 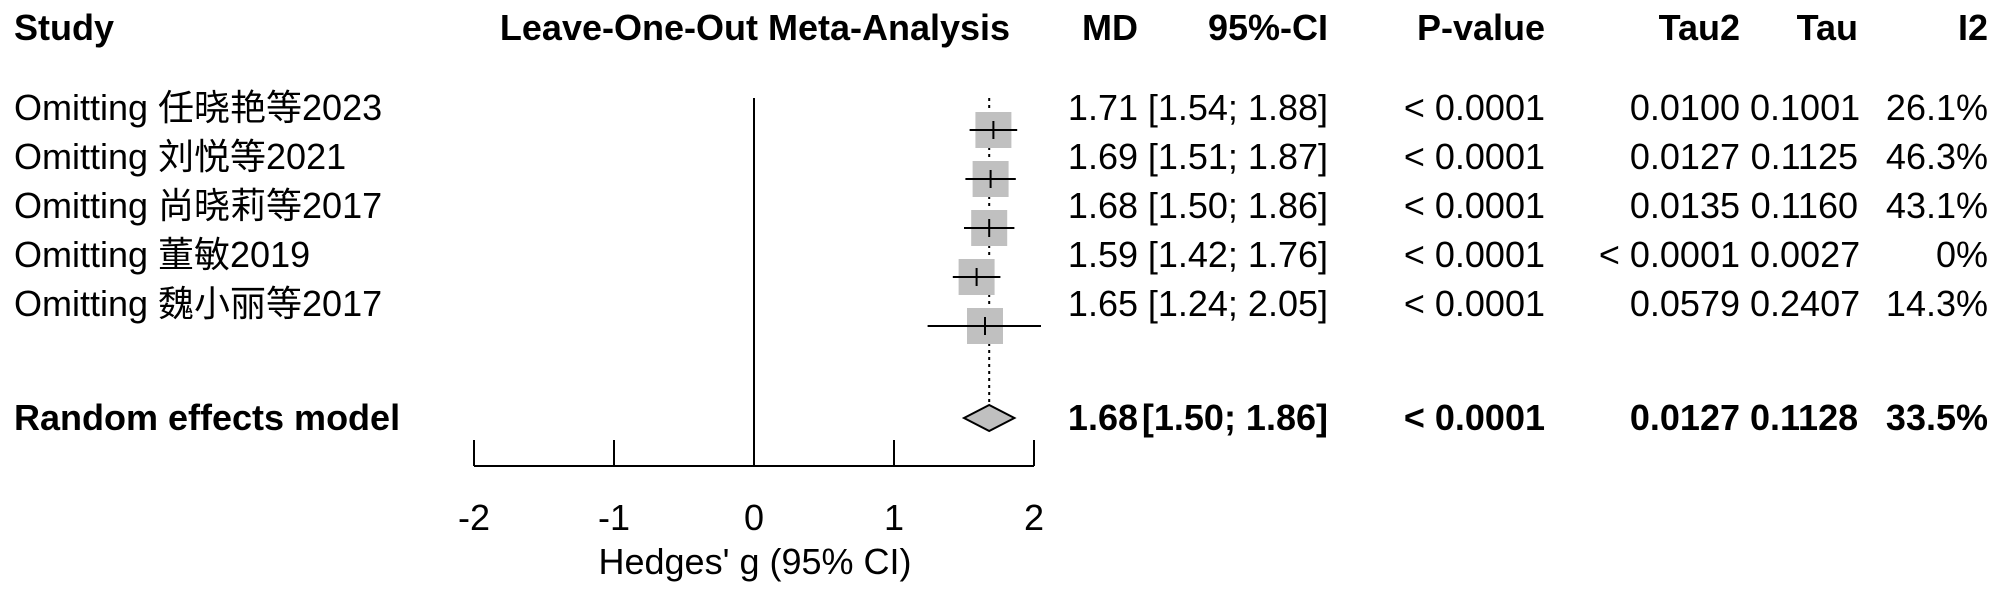 I want to click on summary-diamond, so click(x=989, y=418).